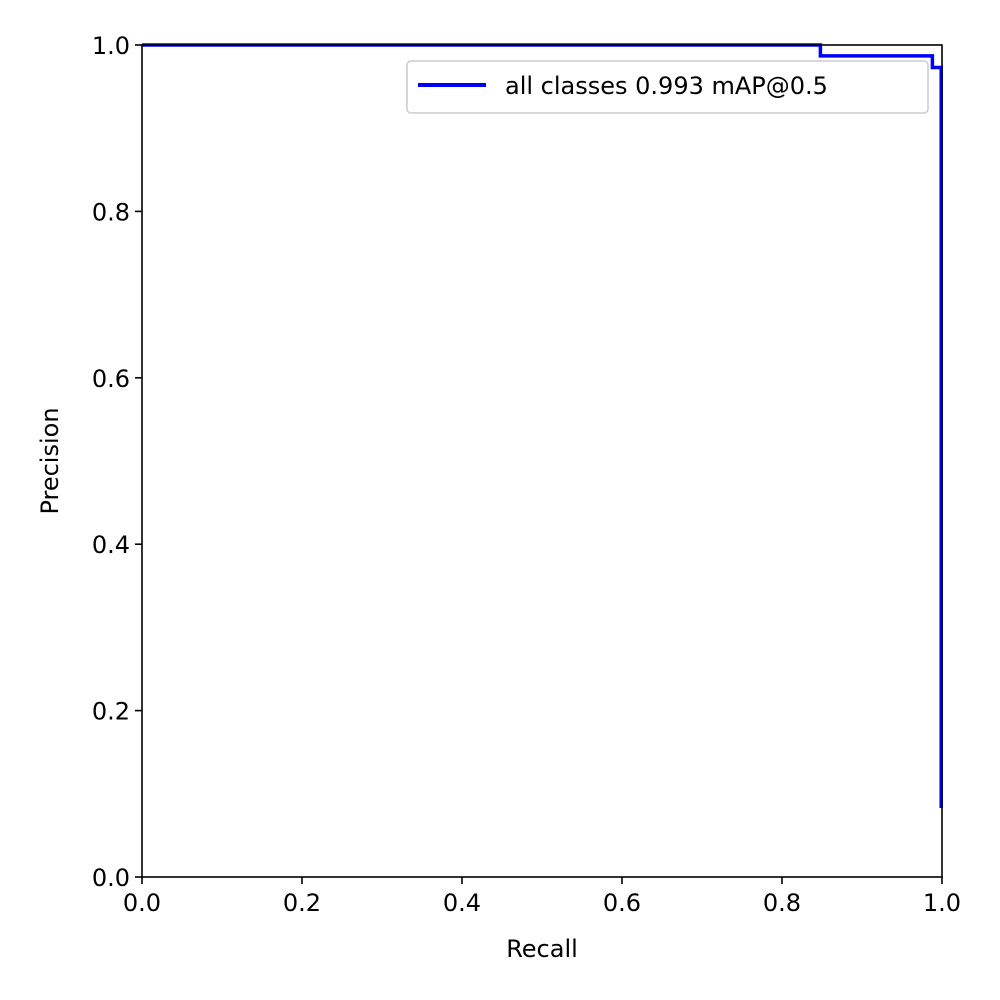  I want to click on legend: all classes 0.993 mAP@0.5, so click(667, 87).